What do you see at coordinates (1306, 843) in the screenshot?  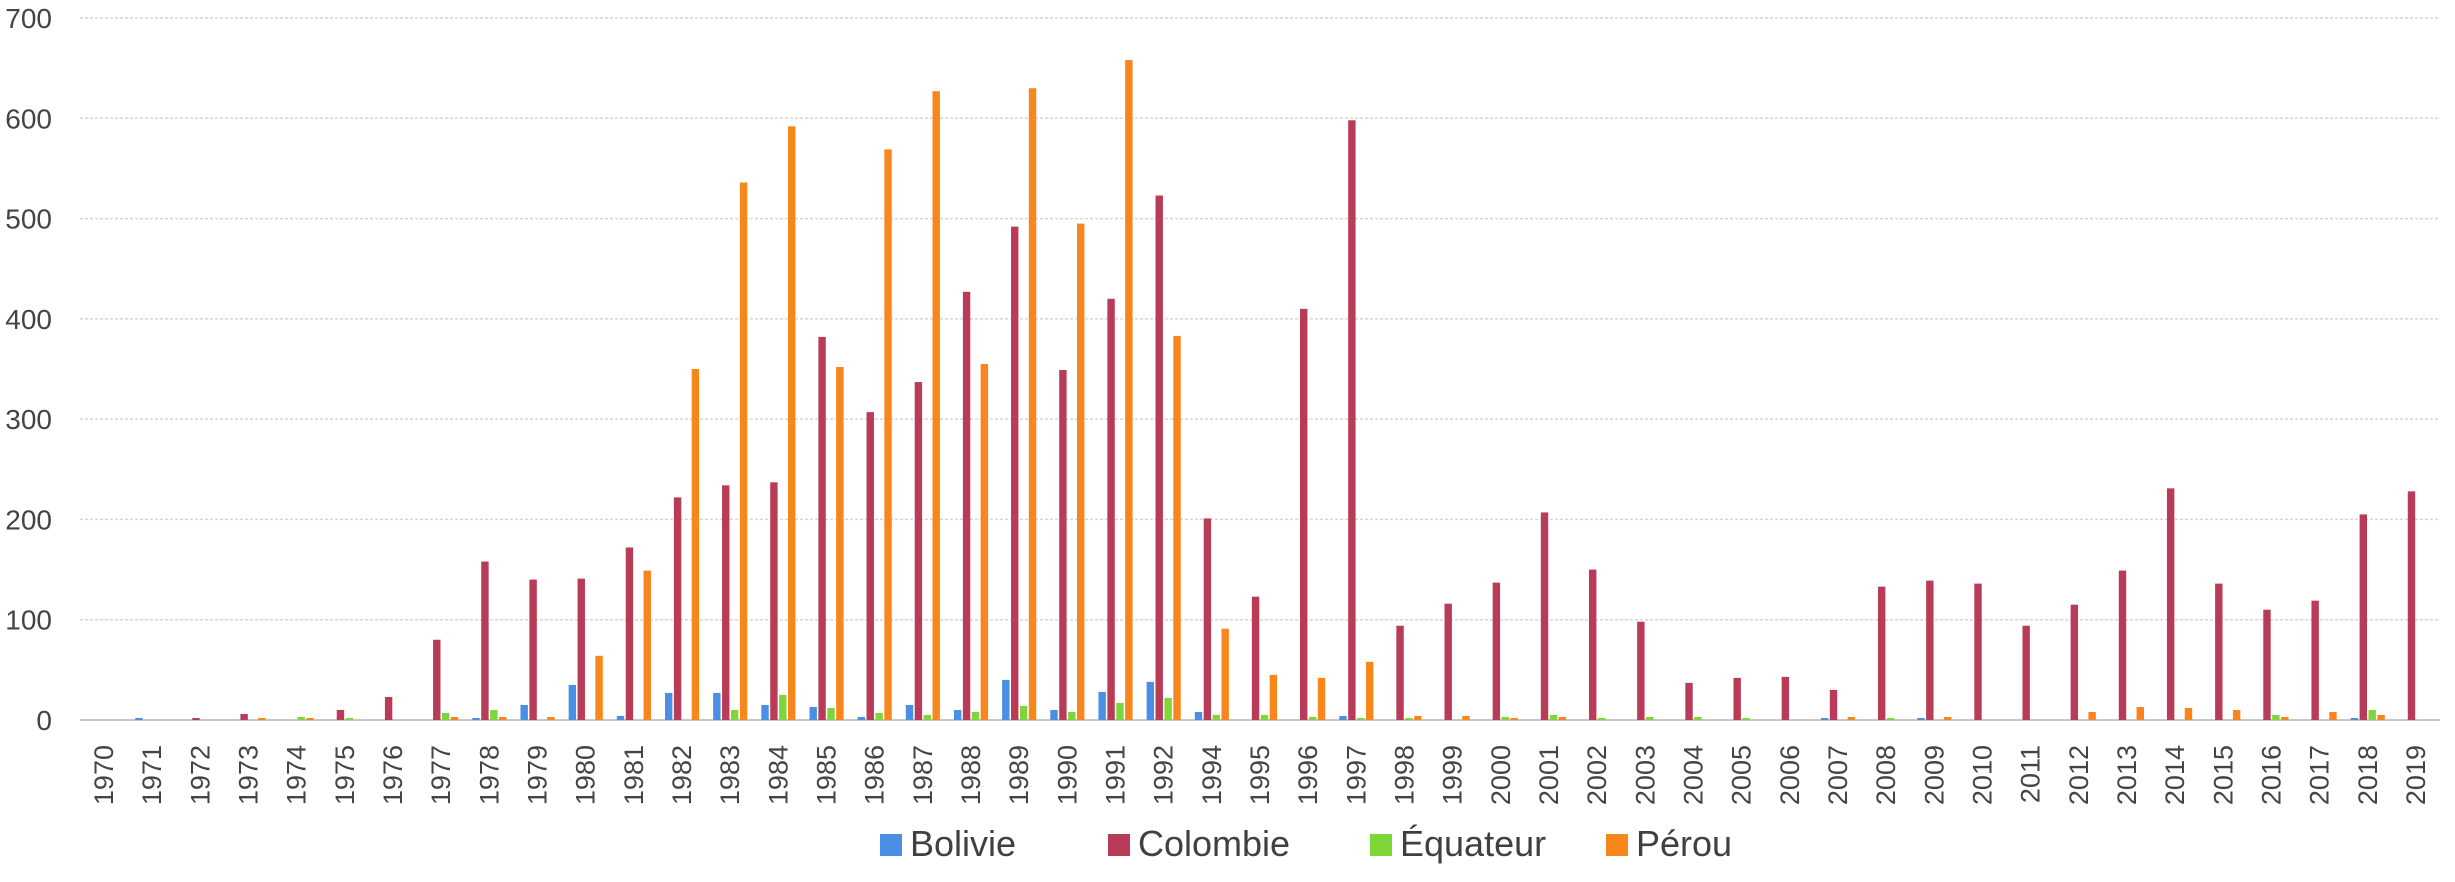 I see `legend: Bolivie Colombie Équateur Pérou` at bounding box center [1306, 843].